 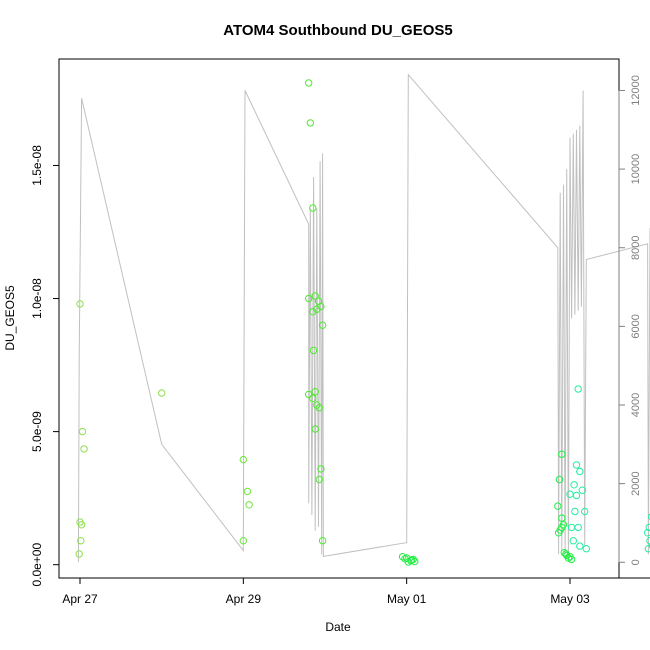 I want to click on x-tick-label: Apr 27, so click(x=80, y=599).